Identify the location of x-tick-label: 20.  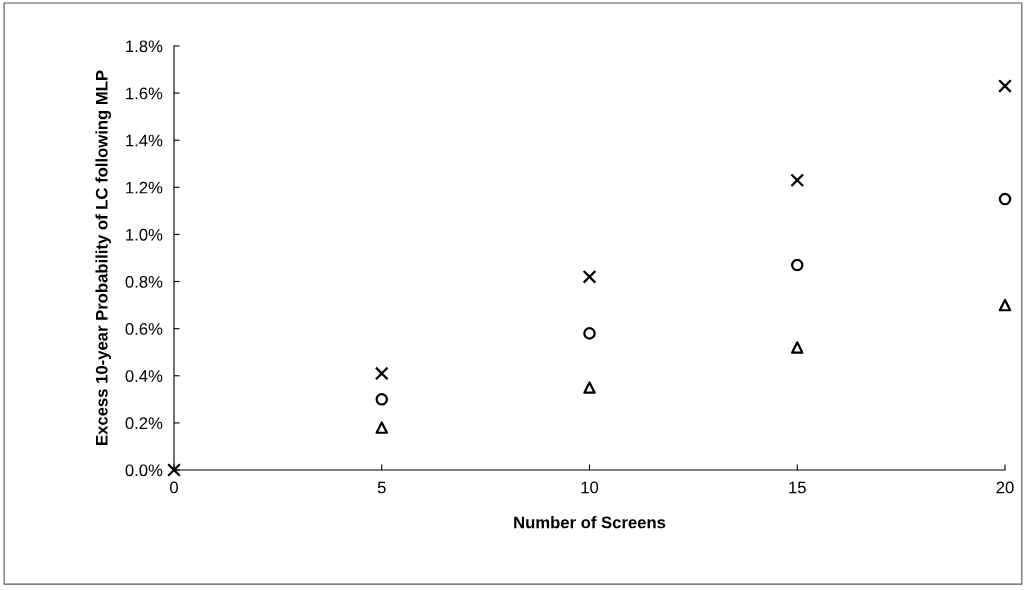
(1005, 487).